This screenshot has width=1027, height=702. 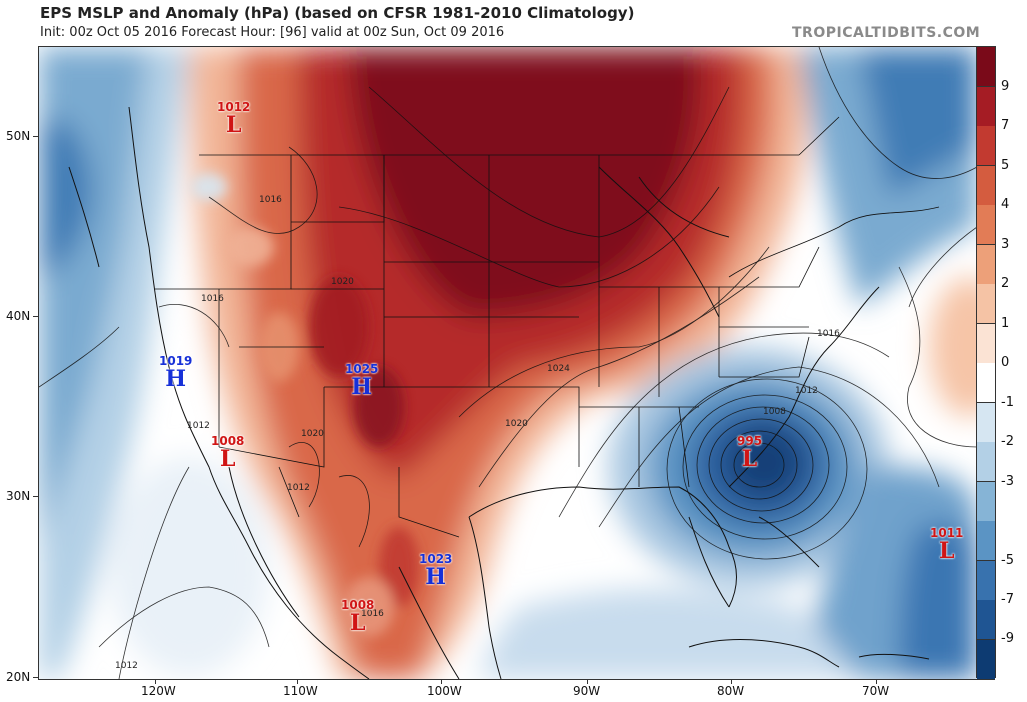 I want to click on colorbar-label: -7, so click(x=1007, y=599).